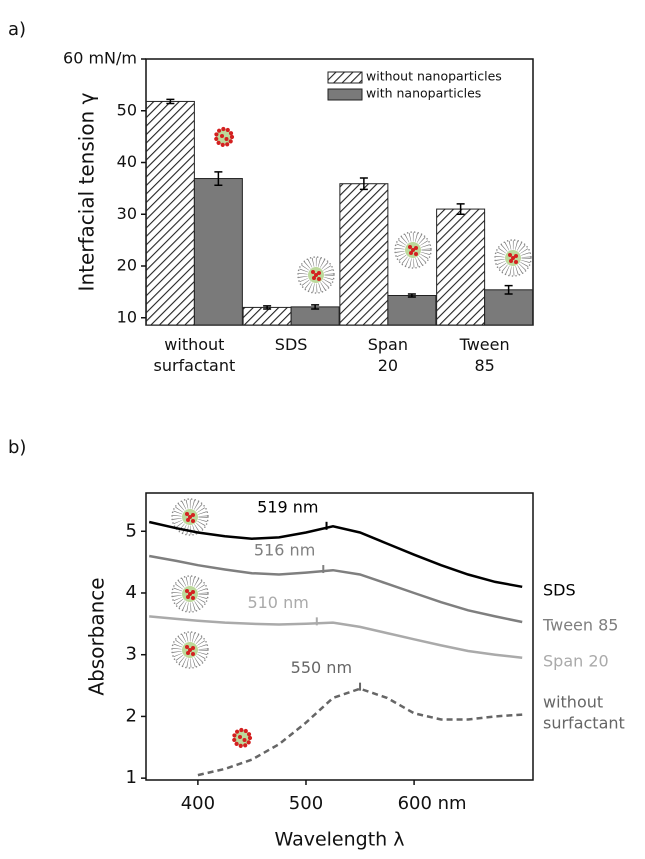 The height and width of the screenshot is (859, 645). Describe the element at coordinates (321, 667) in the screenshot. I see `peak-label: 550 nm` at that location.